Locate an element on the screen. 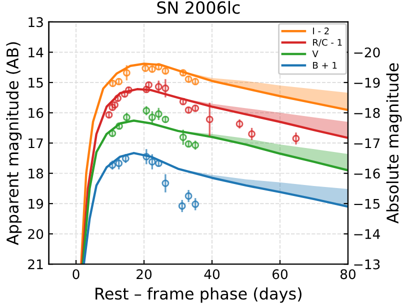 The image size is (407, 305). legend-label: B + 1 is located at coordinates (325, 65).